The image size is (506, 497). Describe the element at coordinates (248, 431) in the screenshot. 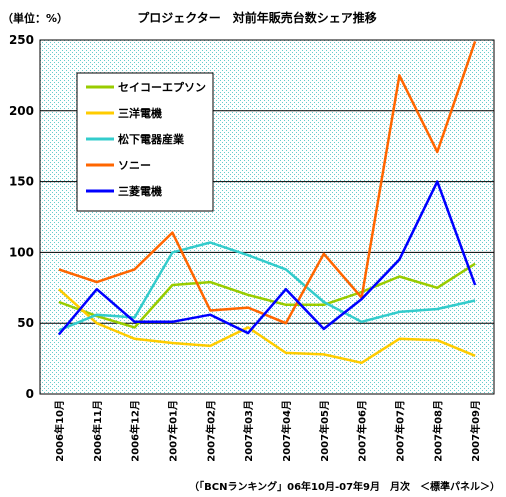

I see `x-tick-label: 2007年03月` at that location.